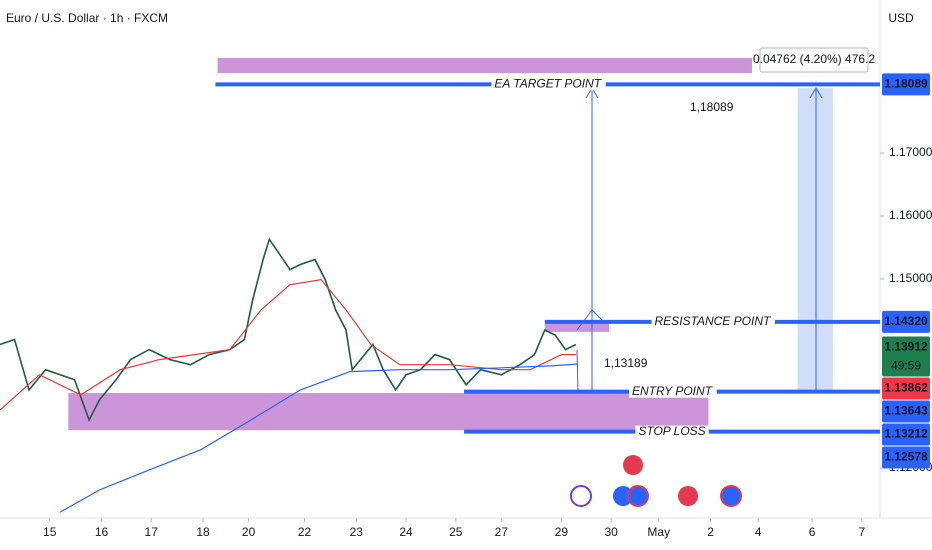 The width and height of the screenshot is (932, 550). I want to click on price-label: 1.13862, so click(906, 388).